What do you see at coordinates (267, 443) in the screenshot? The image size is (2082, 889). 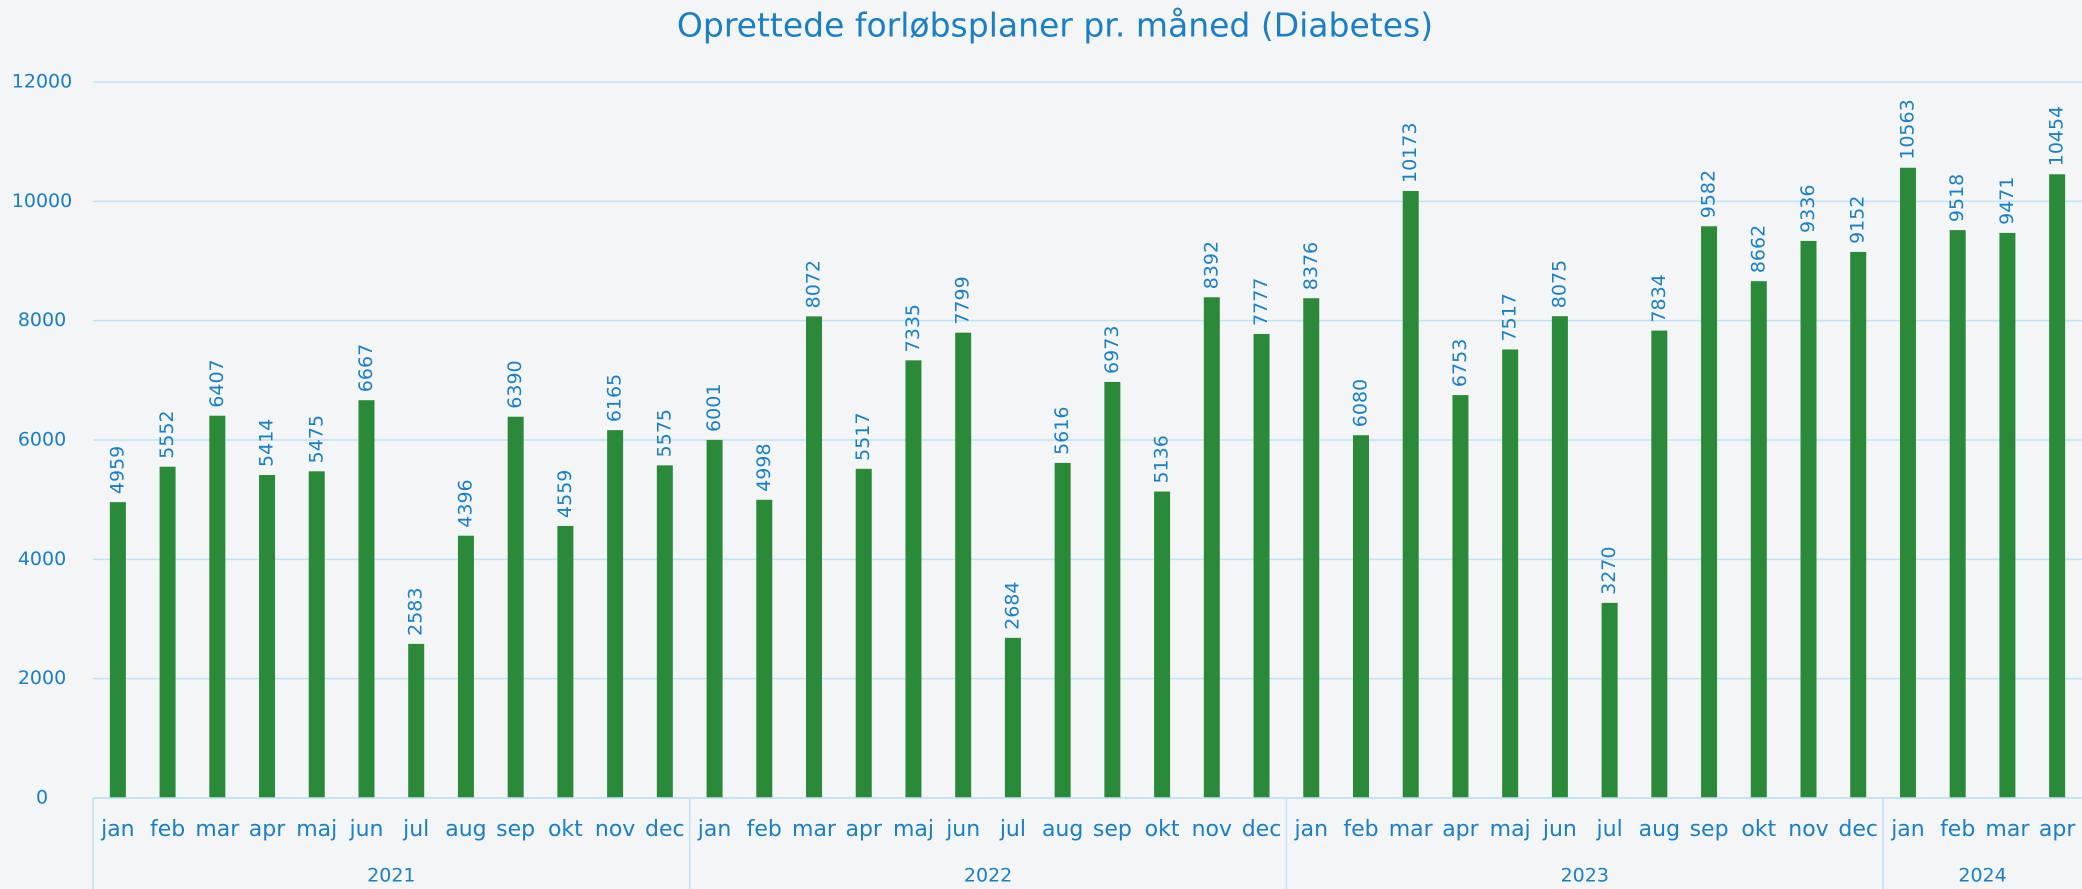 I see `value-label: 5414` at bounding box center [267, 443].